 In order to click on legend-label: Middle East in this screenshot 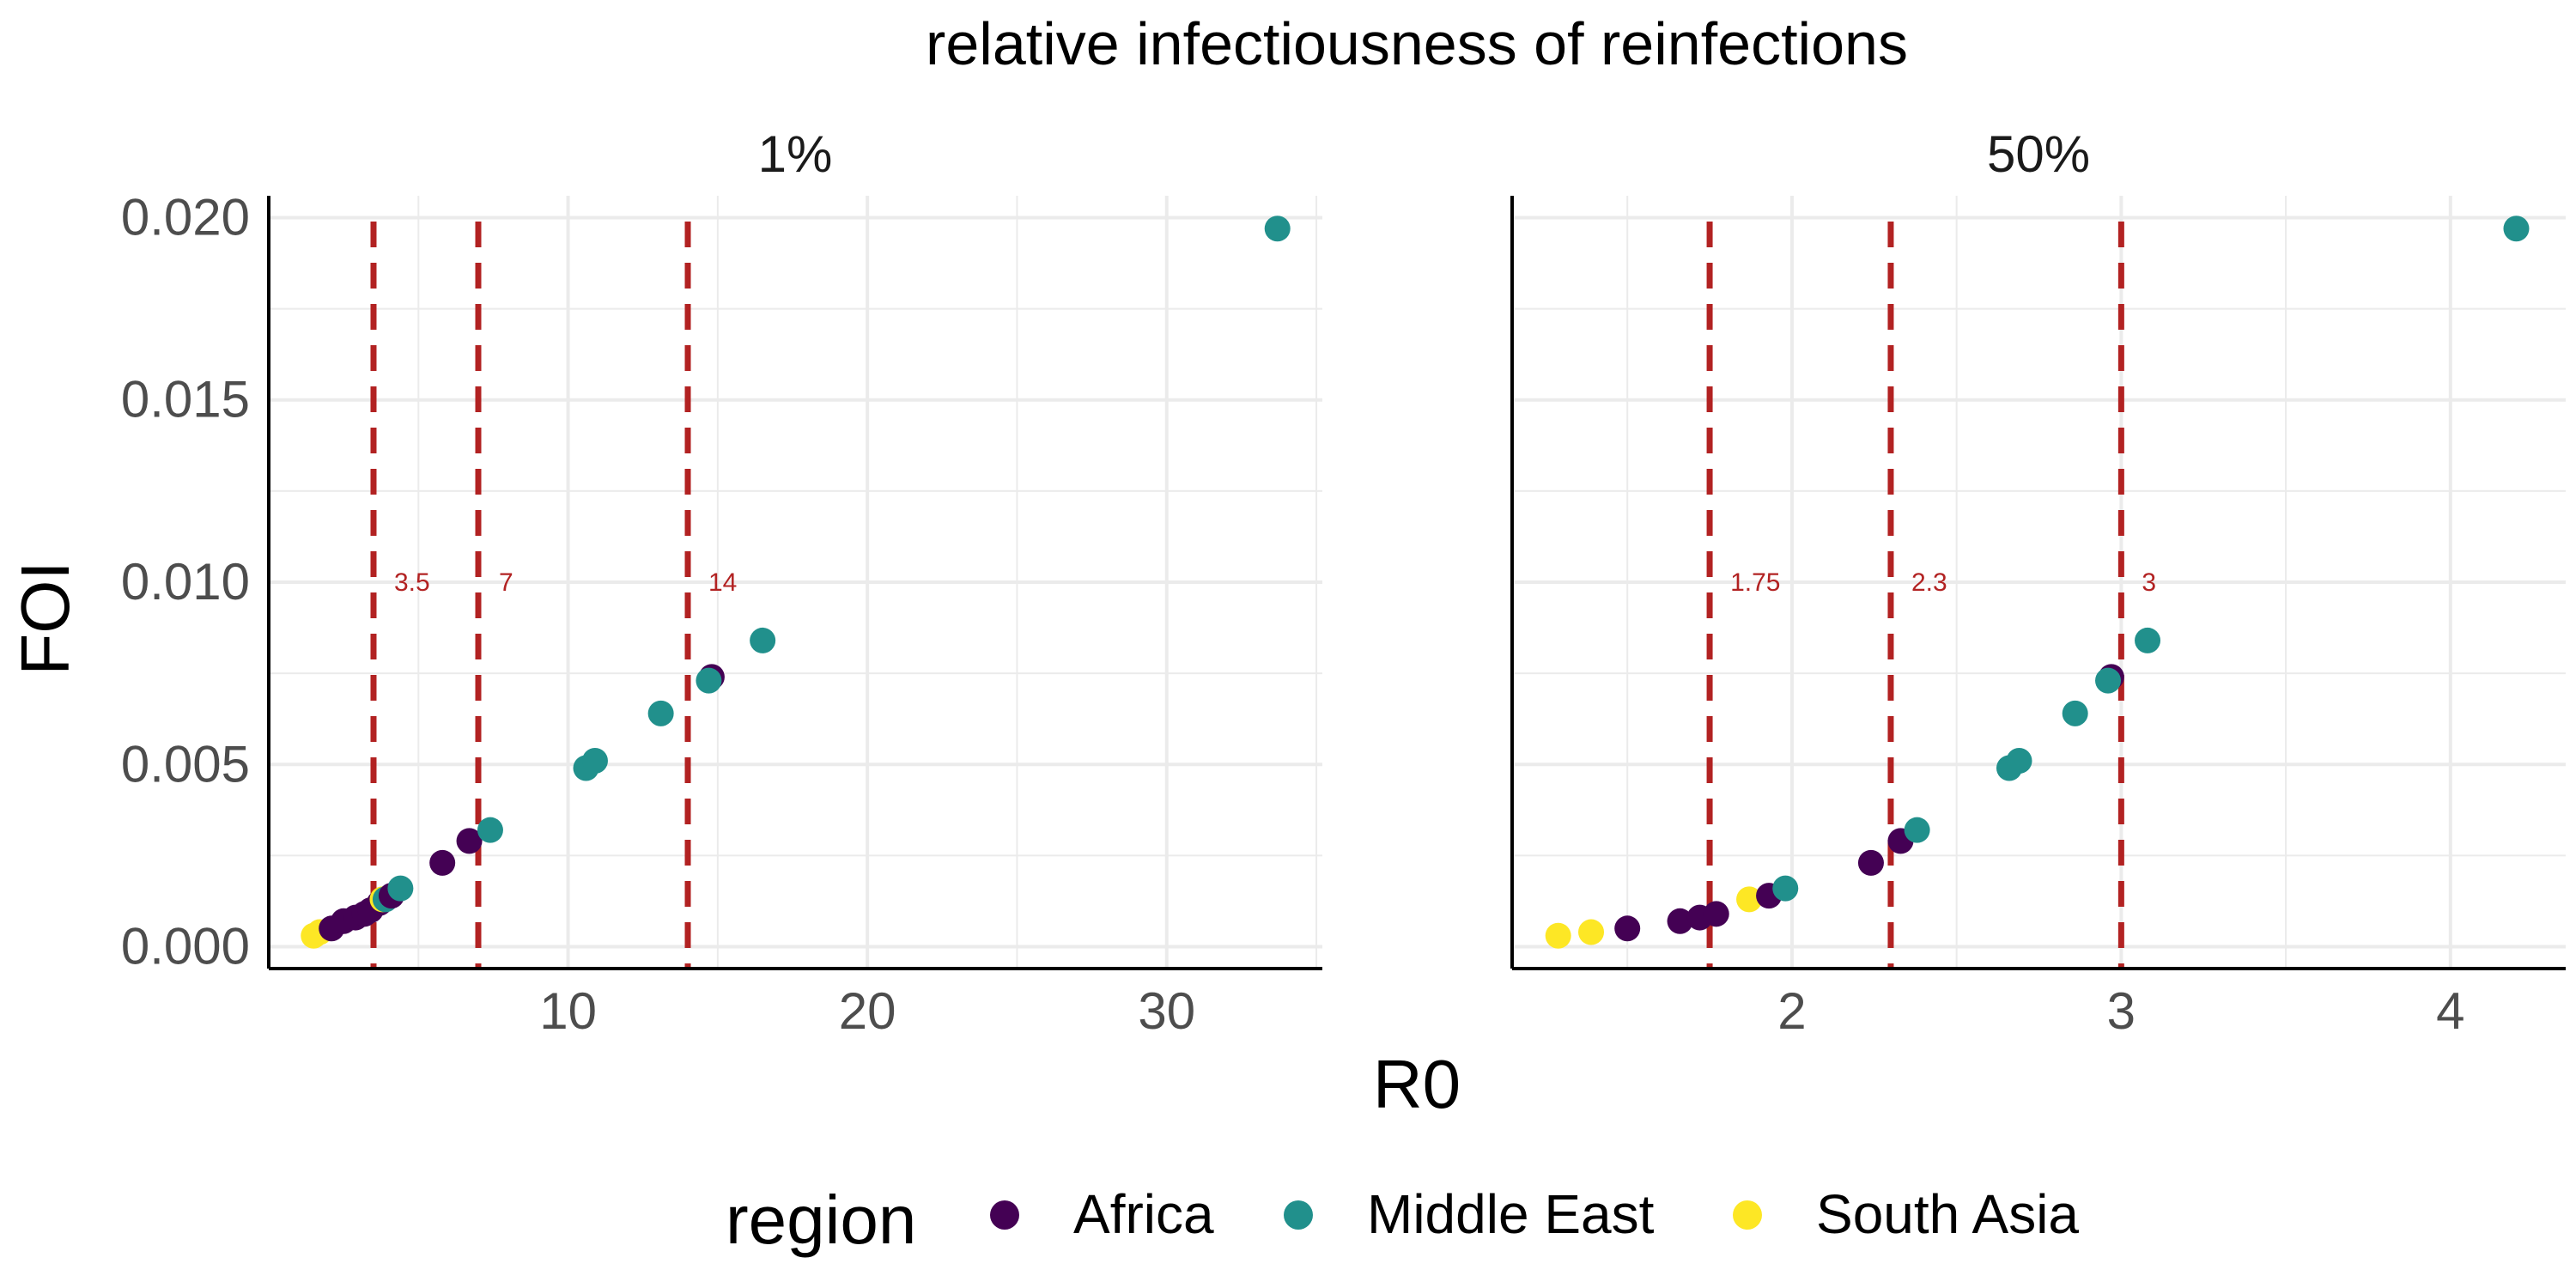, I will do `click(1511, 1214)`.